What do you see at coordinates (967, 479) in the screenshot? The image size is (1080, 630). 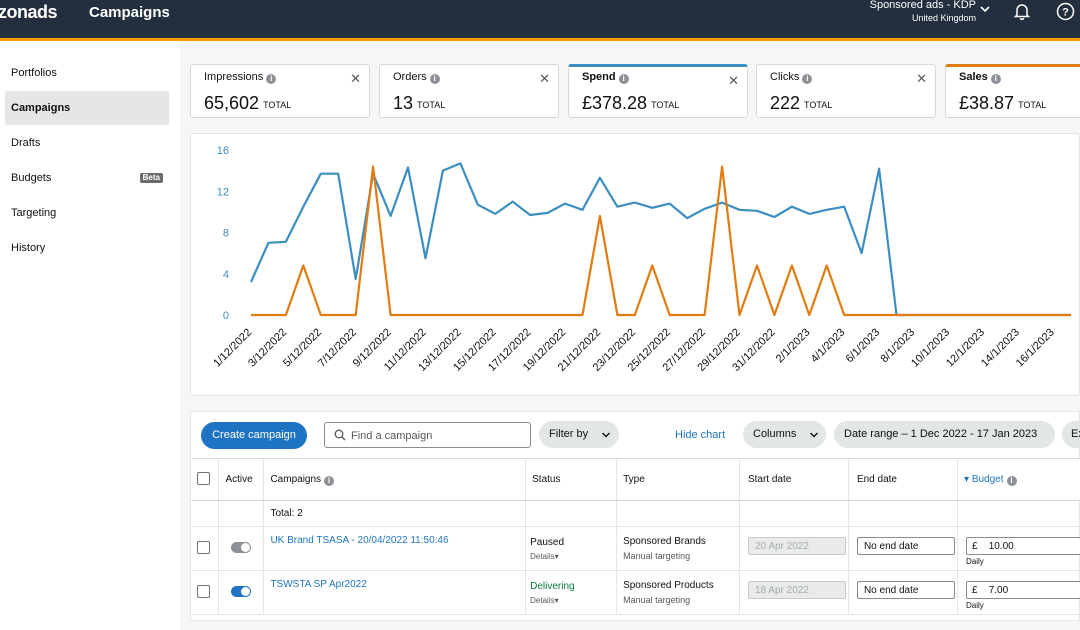 I see `sort-desc-icon: ▾` at bounding box center [967, 479].